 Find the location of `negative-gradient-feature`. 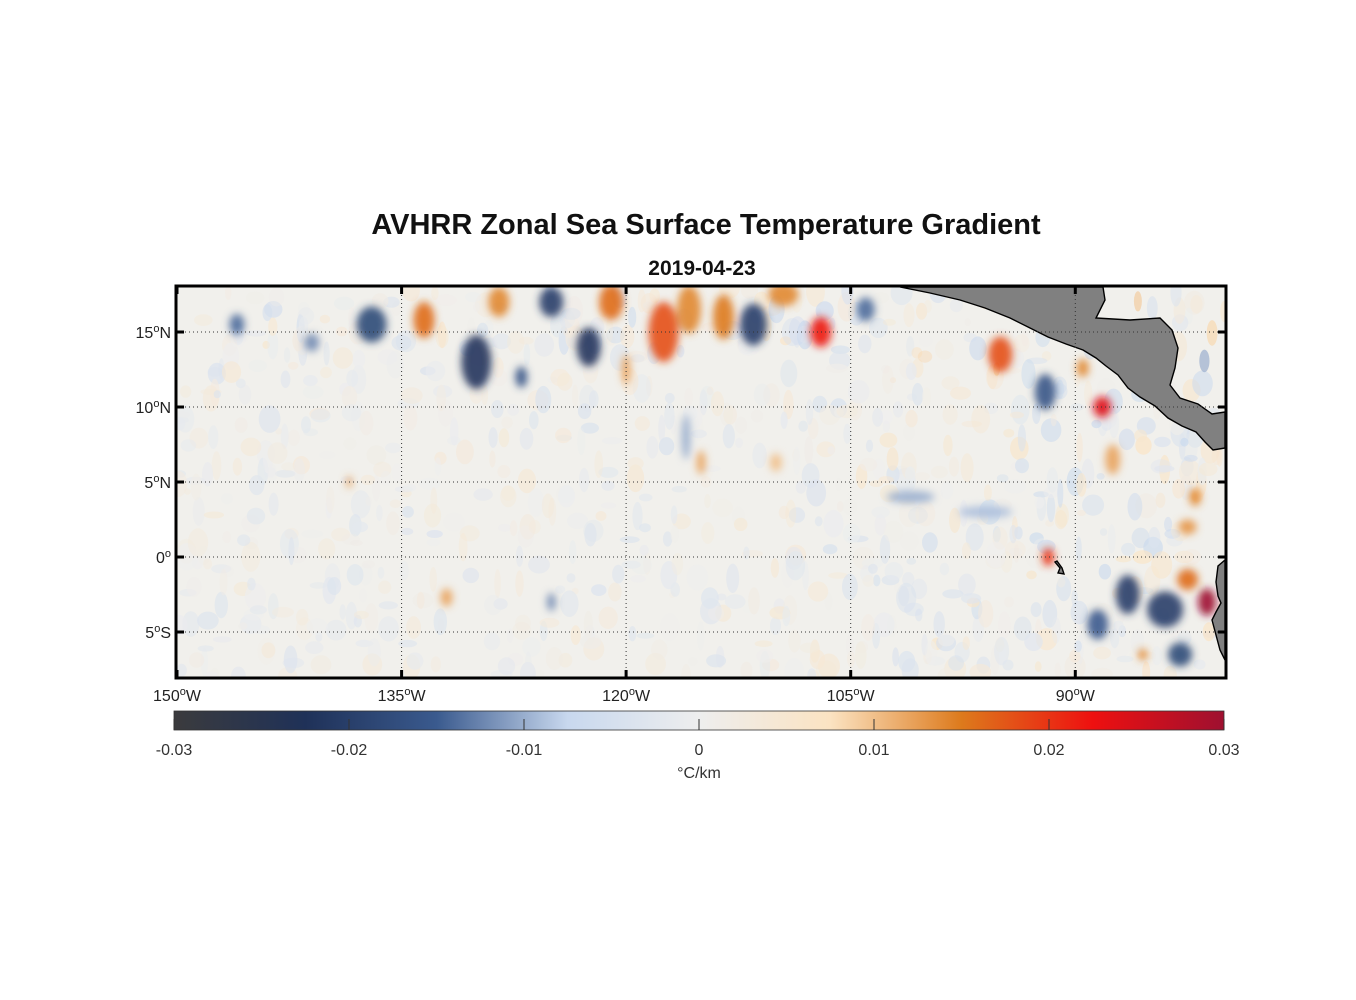

negative-gradient-feature is located at coordinates (985, 512).